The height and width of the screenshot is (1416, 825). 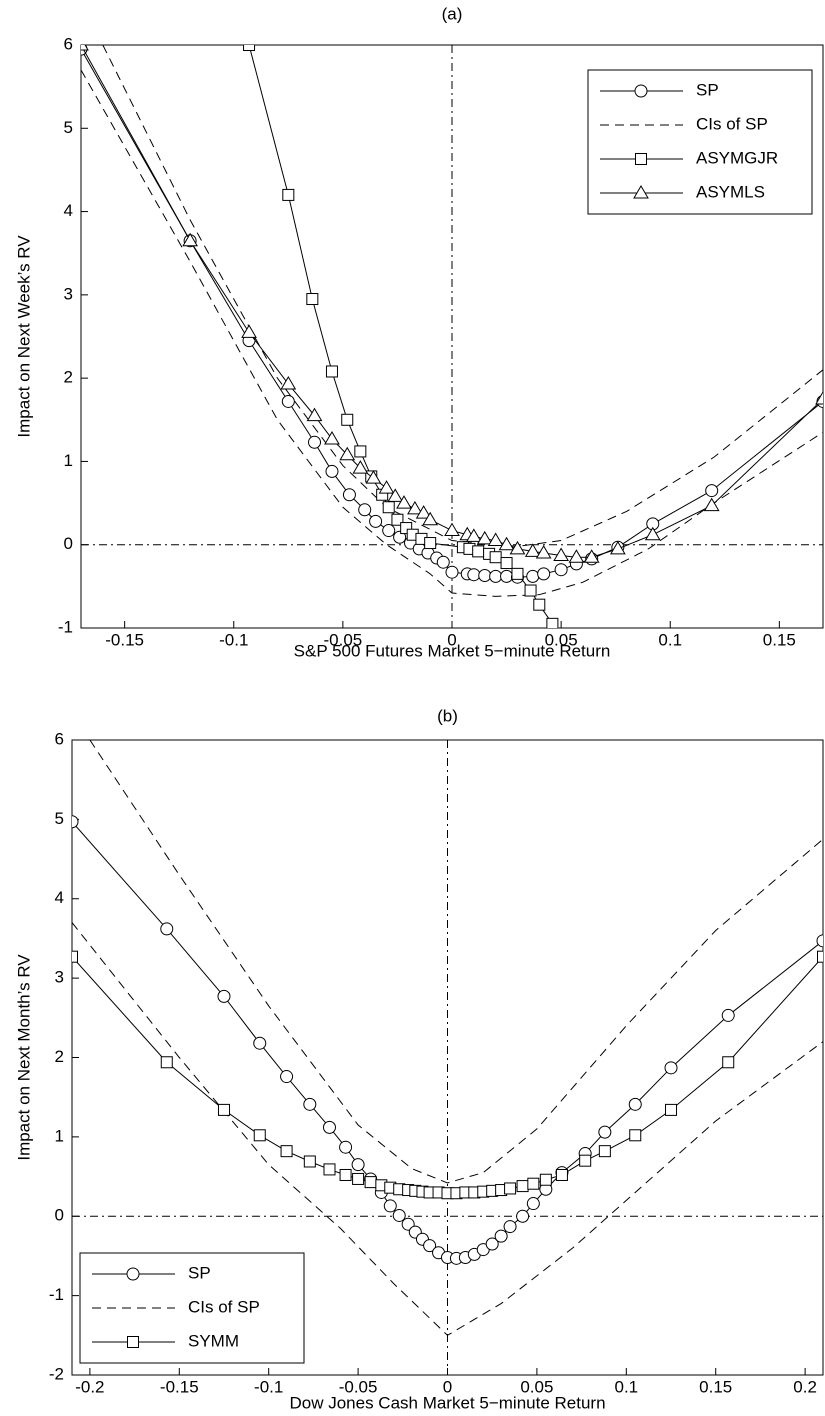 I want to click on x-tick-label: 0, so click(x=451, y=639).